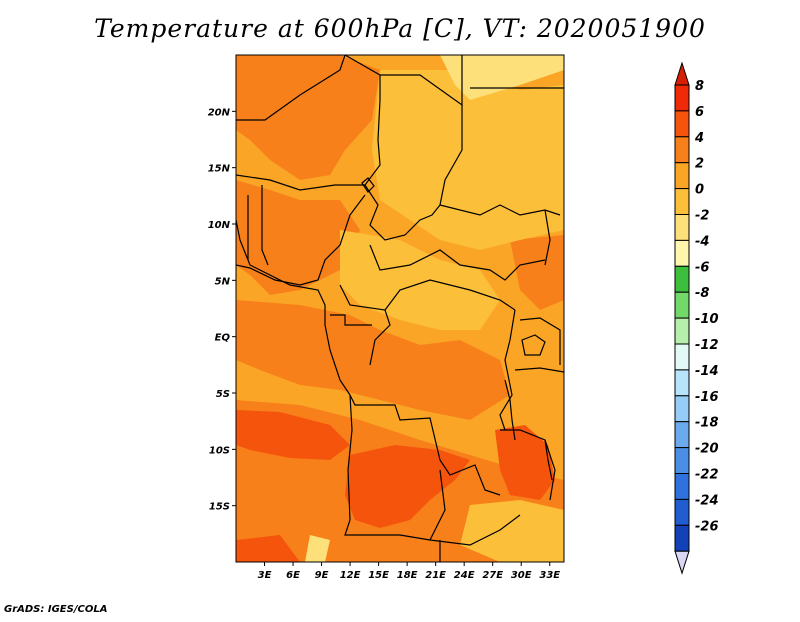 The image size is (800, 622). Describe the element at coordinates (682, 562) in the screenshot. I see `colorbar-bottom-arrow` at that location.